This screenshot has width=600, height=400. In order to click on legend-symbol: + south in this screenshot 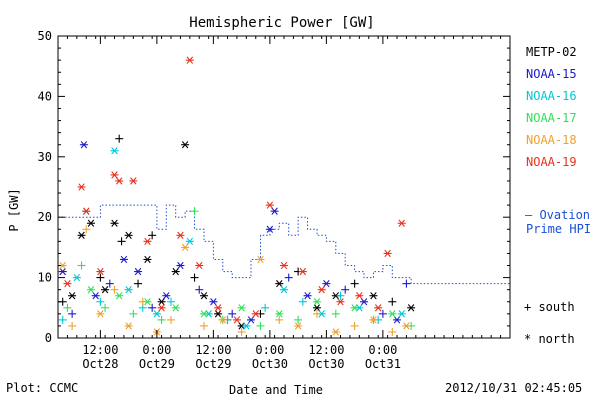, I will do `click(549, 307)`.